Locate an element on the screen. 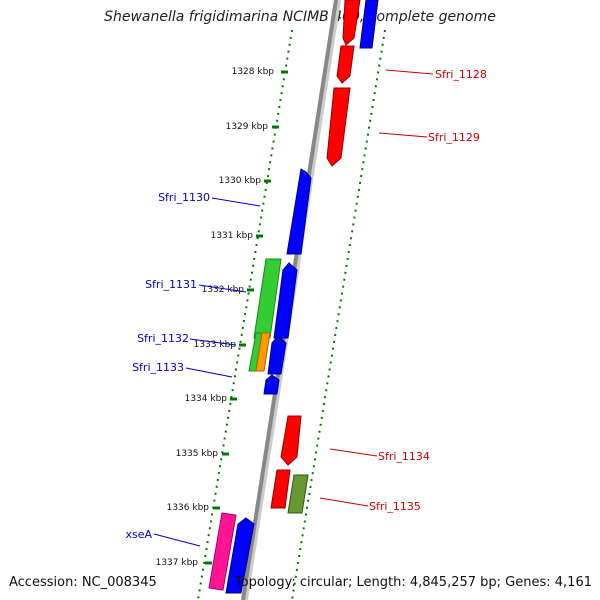 The image size is (600, 600). gene-label-sfri-1128: Sfri_1128 is located at coordinates (461, 74).